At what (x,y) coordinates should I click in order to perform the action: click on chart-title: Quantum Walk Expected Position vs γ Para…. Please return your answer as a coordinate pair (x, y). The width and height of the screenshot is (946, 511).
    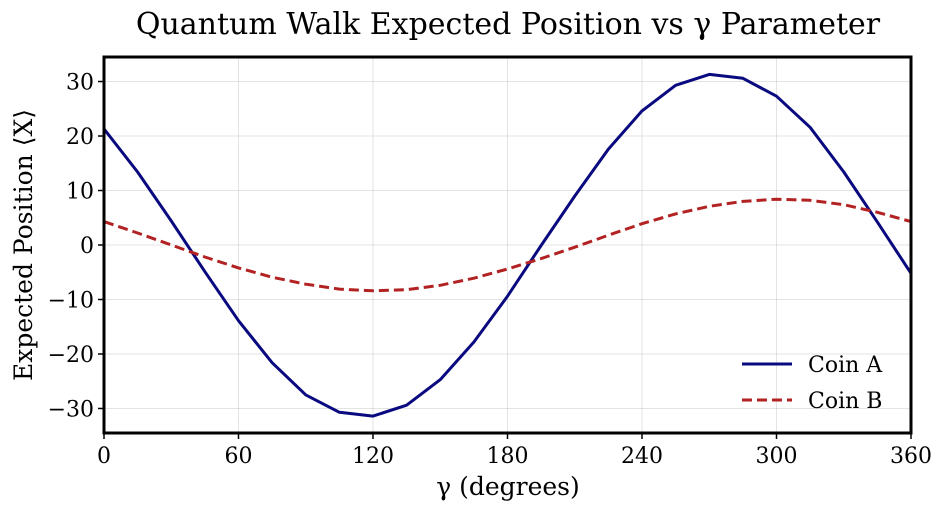
    Looking at the image, I should click on (508, 24).